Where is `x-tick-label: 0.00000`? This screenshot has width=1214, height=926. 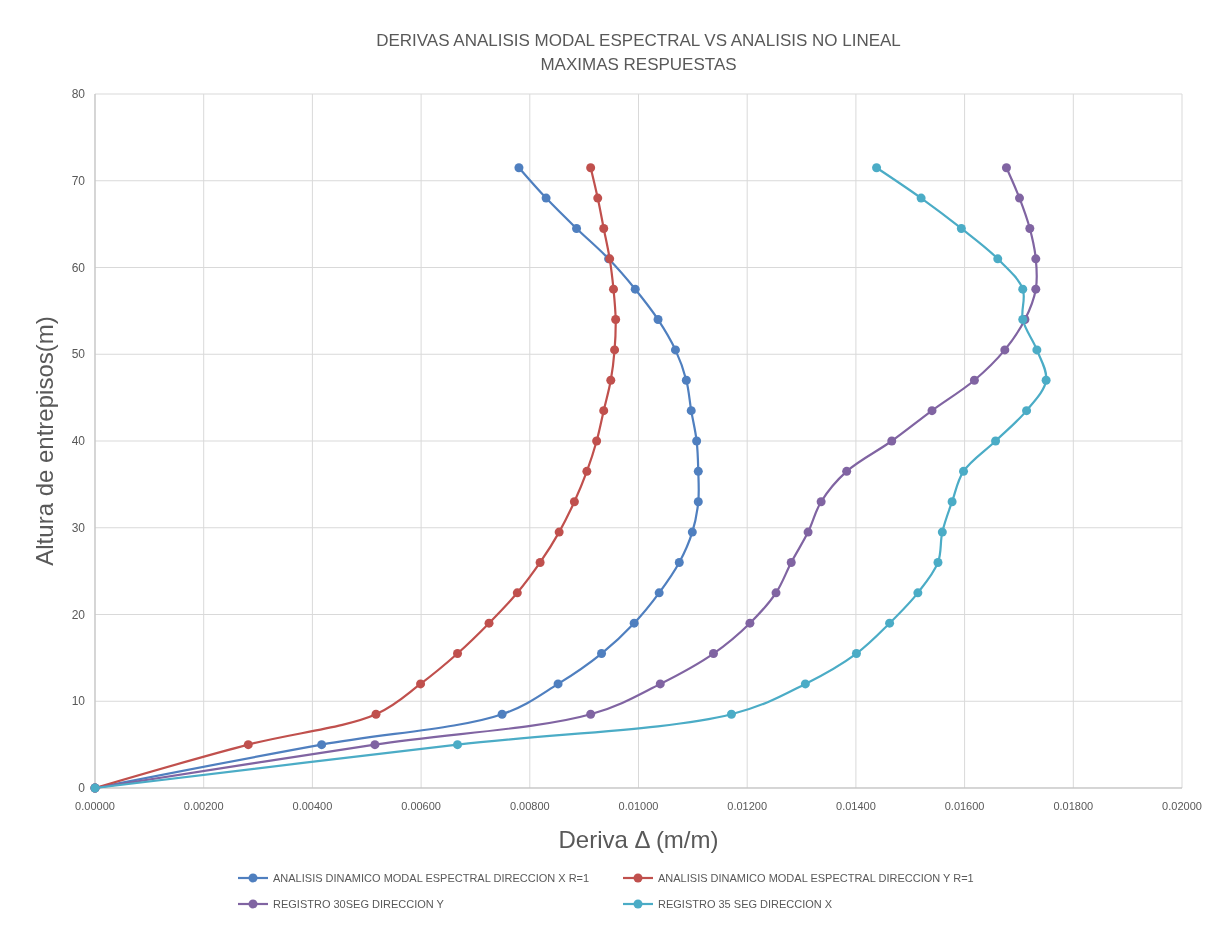
x-tick-label: 0.00000 is located at coordinates (95, 806).